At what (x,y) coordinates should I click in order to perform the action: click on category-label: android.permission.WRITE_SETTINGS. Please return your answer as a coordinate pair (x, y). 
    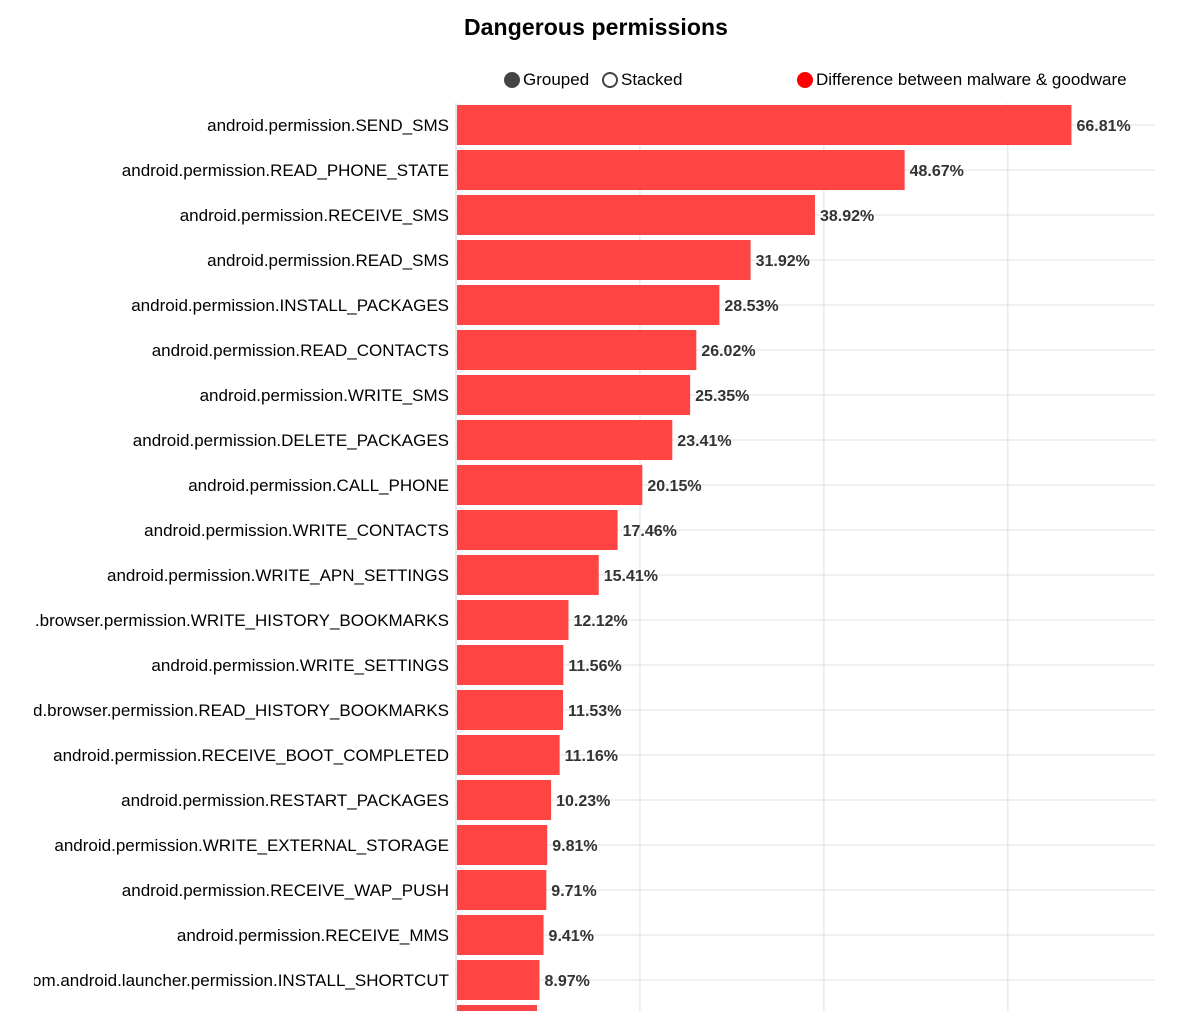
    Looking at the image, I should click on (300, 665).